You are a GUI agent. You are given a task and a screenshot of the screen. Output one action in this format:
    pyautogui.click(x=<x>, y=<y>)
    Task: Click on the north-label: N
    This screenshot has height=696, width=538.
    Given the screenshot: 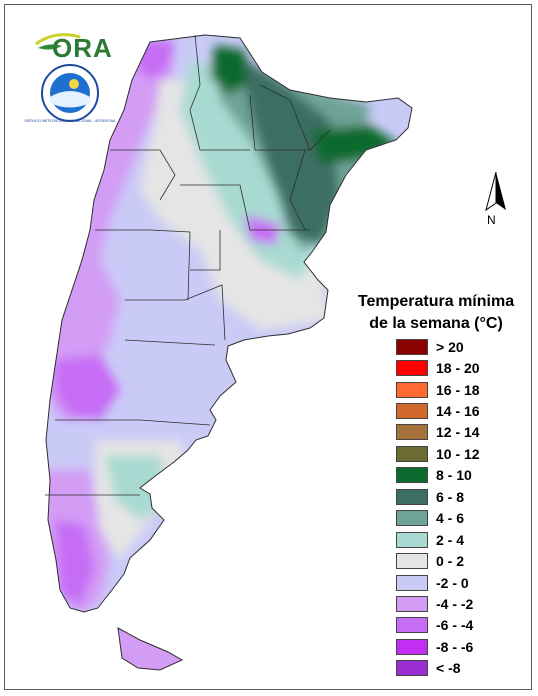 What is the action you would take?
    pyautogui.click(x=491, y=220)
    